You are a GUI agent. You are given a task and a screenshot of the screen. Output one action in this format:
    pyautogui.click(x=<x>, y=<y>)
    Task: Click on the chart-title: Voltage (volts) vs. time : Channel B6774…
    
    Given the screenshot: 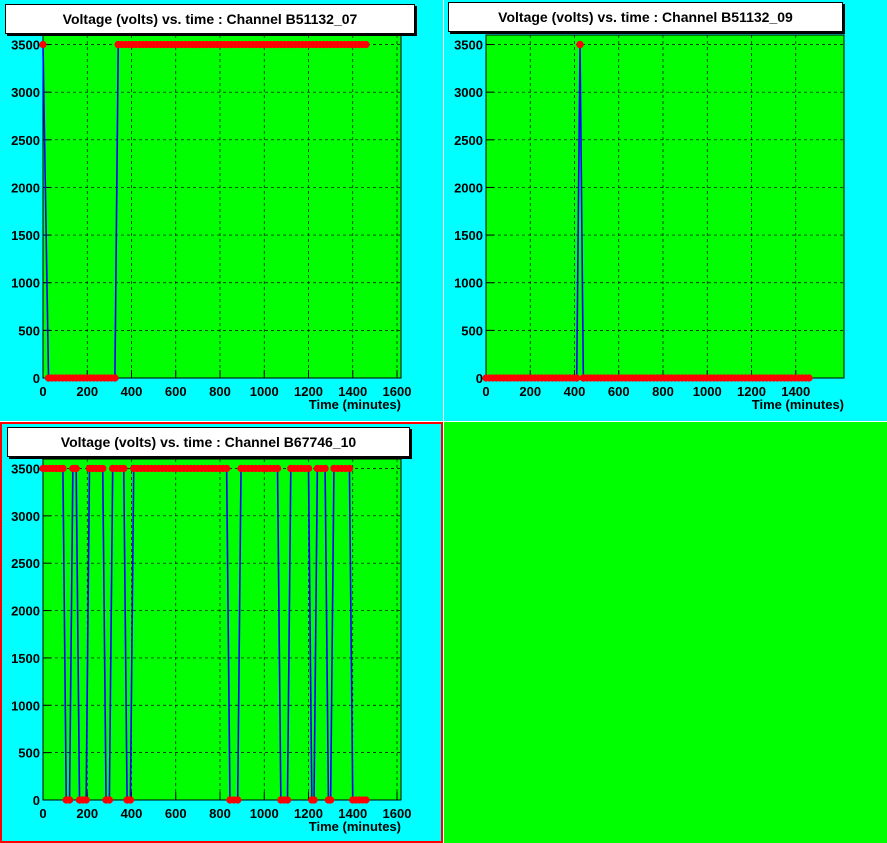 What is the action you would take?
    pyautogui.click(x=208, y=442)
    